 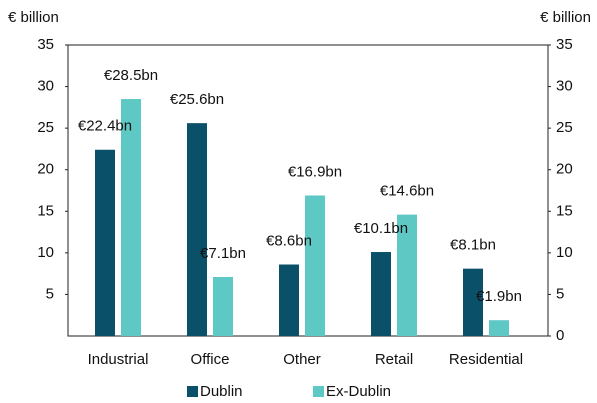 I want to click on y-tick-label: 25, so click(x=45, y=127).